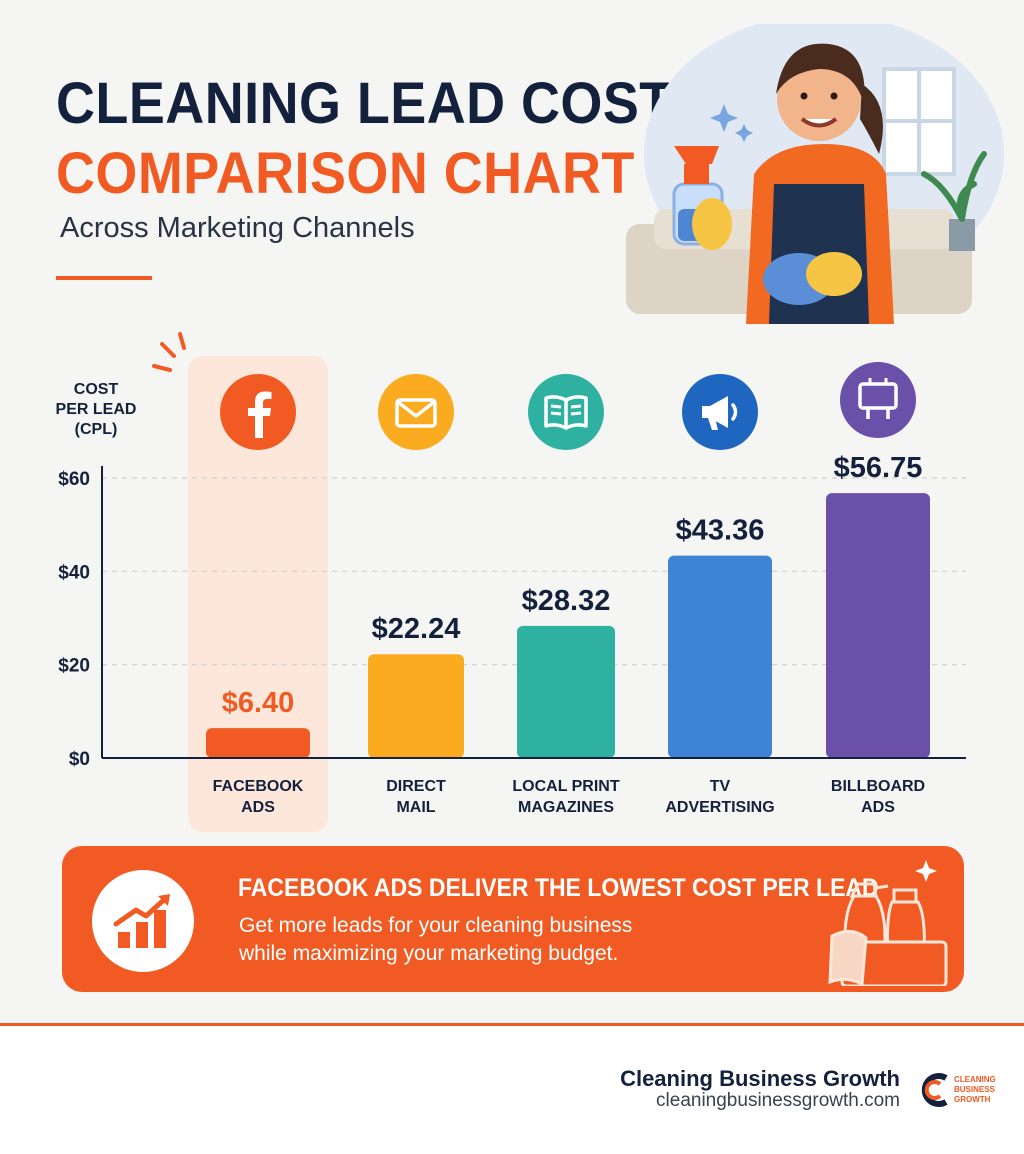 This screenshot has height=1154, width=1024. Describe the element at coordinates (975, 1079) in the screenshot. I see `brand-logo-text: CLEANING` at that location.